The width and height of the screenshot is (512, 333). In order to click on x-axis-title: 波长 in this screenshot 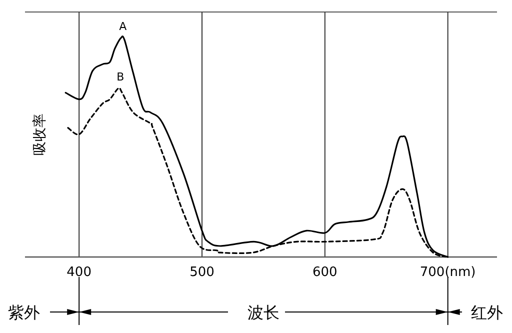, I will do `click(263, 312)`.